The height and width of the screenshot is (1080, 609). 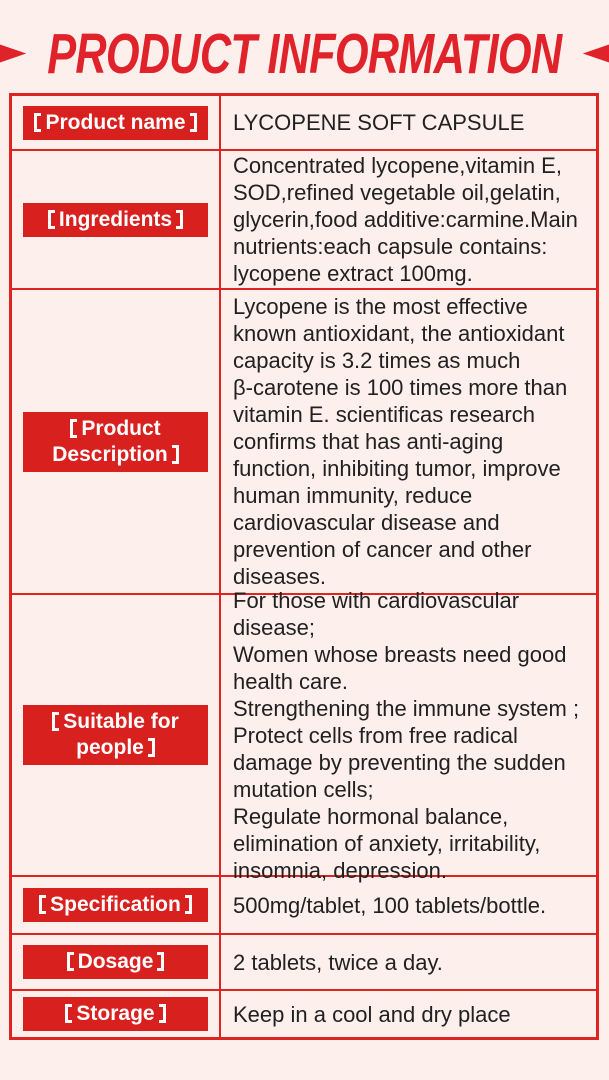 I want to click on row-label: Product name, so click(x=115, y=122).